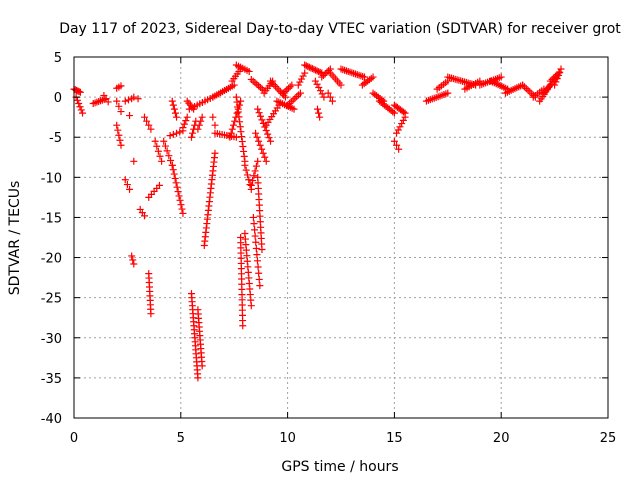 This screenshot has height=480, width=640. What do you see at coordinates (15, 238) in the screenshot?
I see `y-axis-label: SDTVAR / TECUs` at bounding box center [15, 238].